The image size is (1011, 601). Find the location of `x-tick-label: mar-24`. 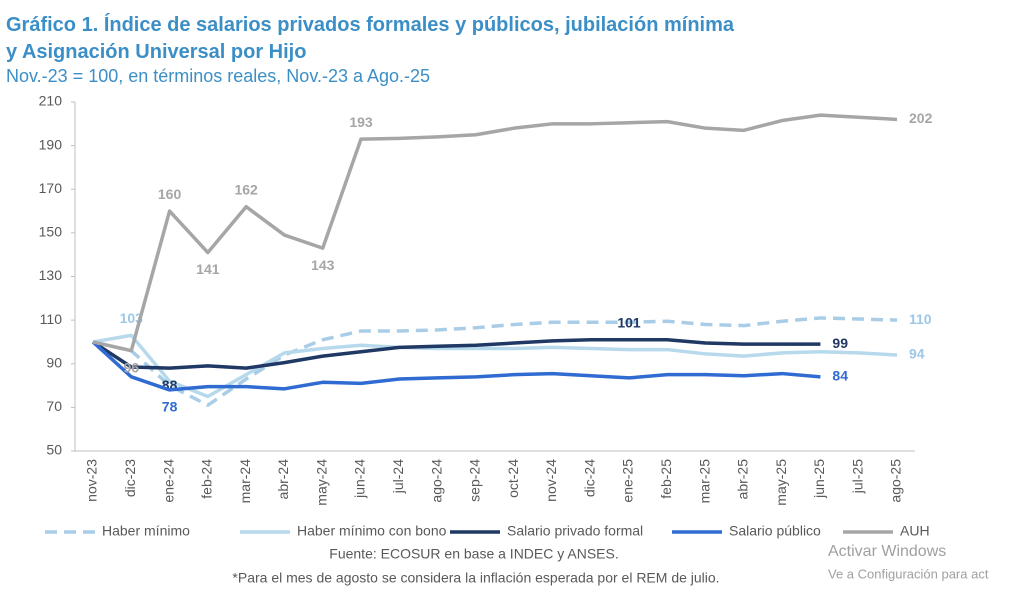

x-tick-label: mar-24 is located at coordinates (245, 481).